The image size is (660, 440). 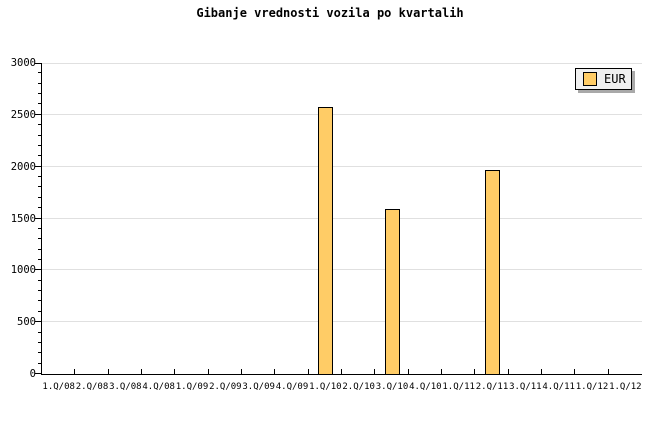 I want to click on y-axis-label: 0, so click(x=32, y=374).